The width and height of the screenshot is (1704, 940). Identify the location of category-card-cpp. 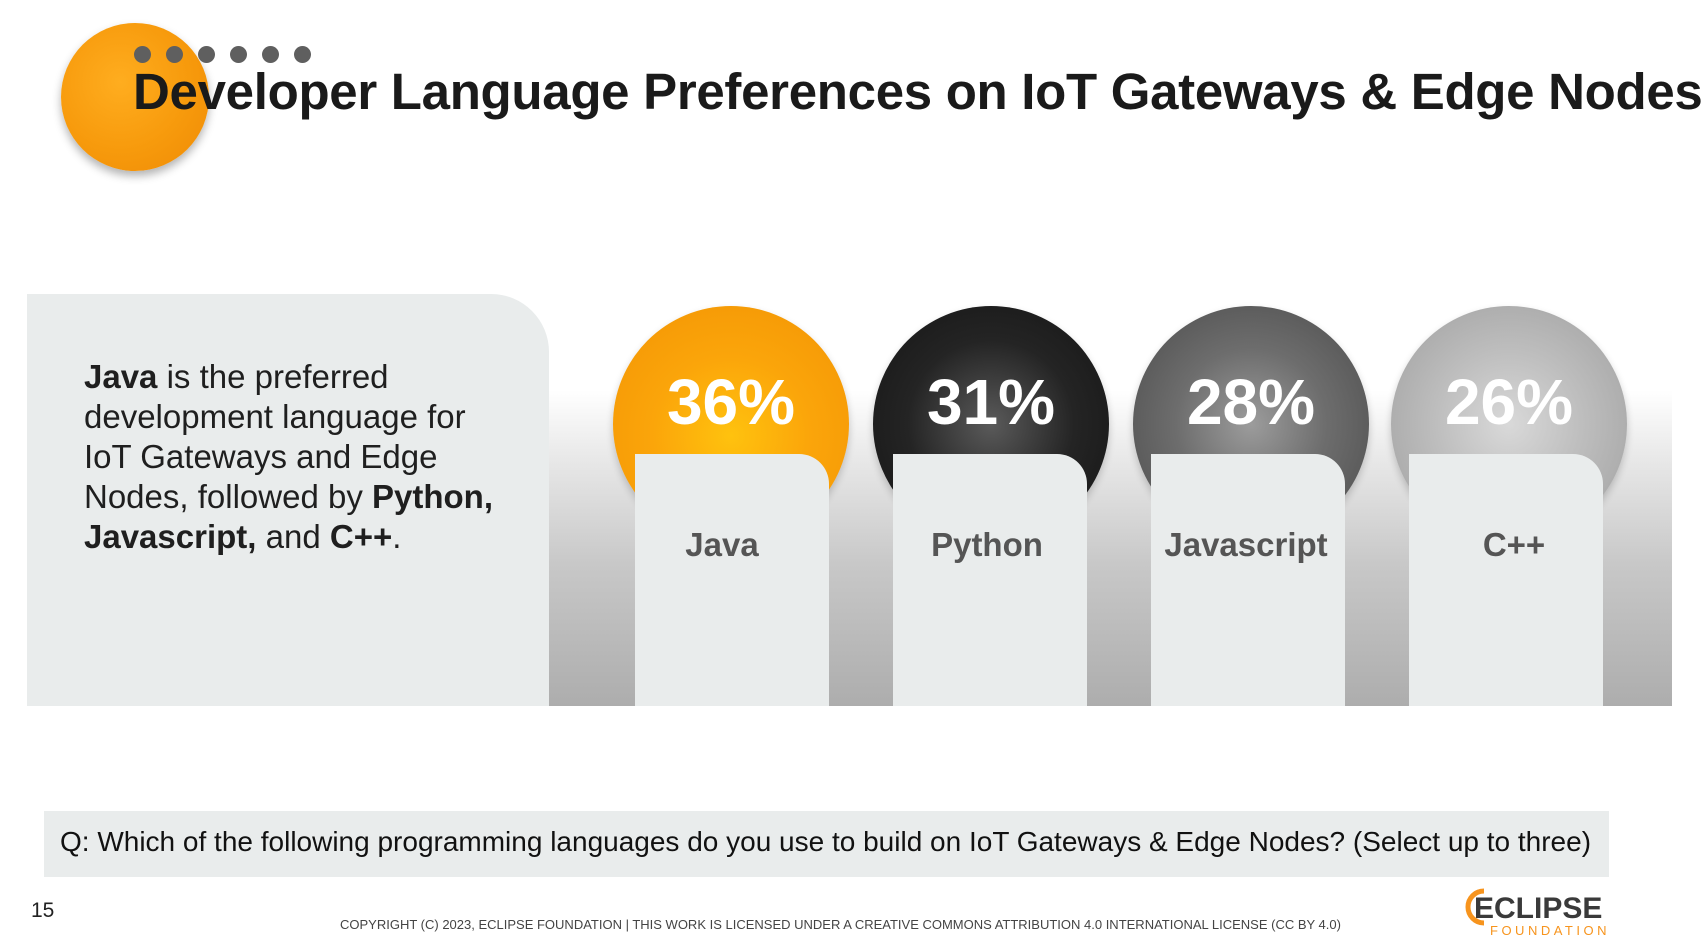
(1506, 580).